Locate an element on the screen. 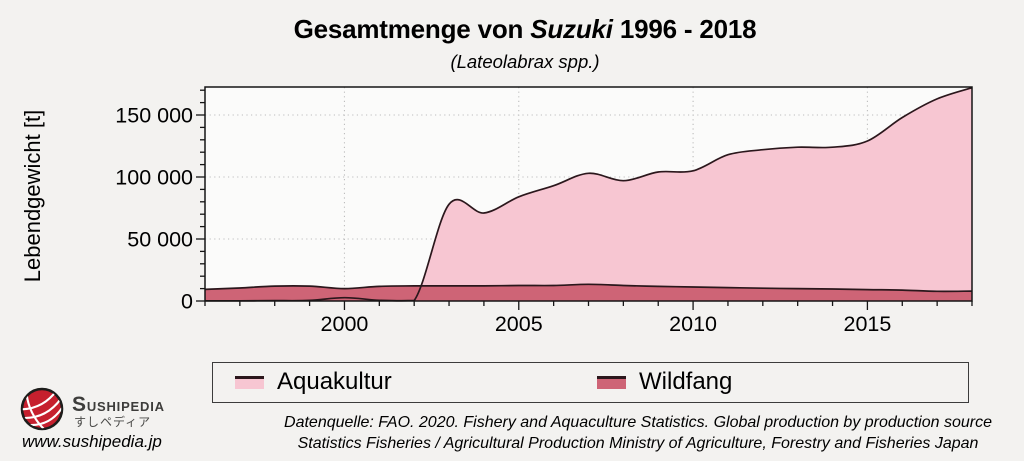  legend-item-aquakultur: Aquakultur is located at coordinates (313, 382).